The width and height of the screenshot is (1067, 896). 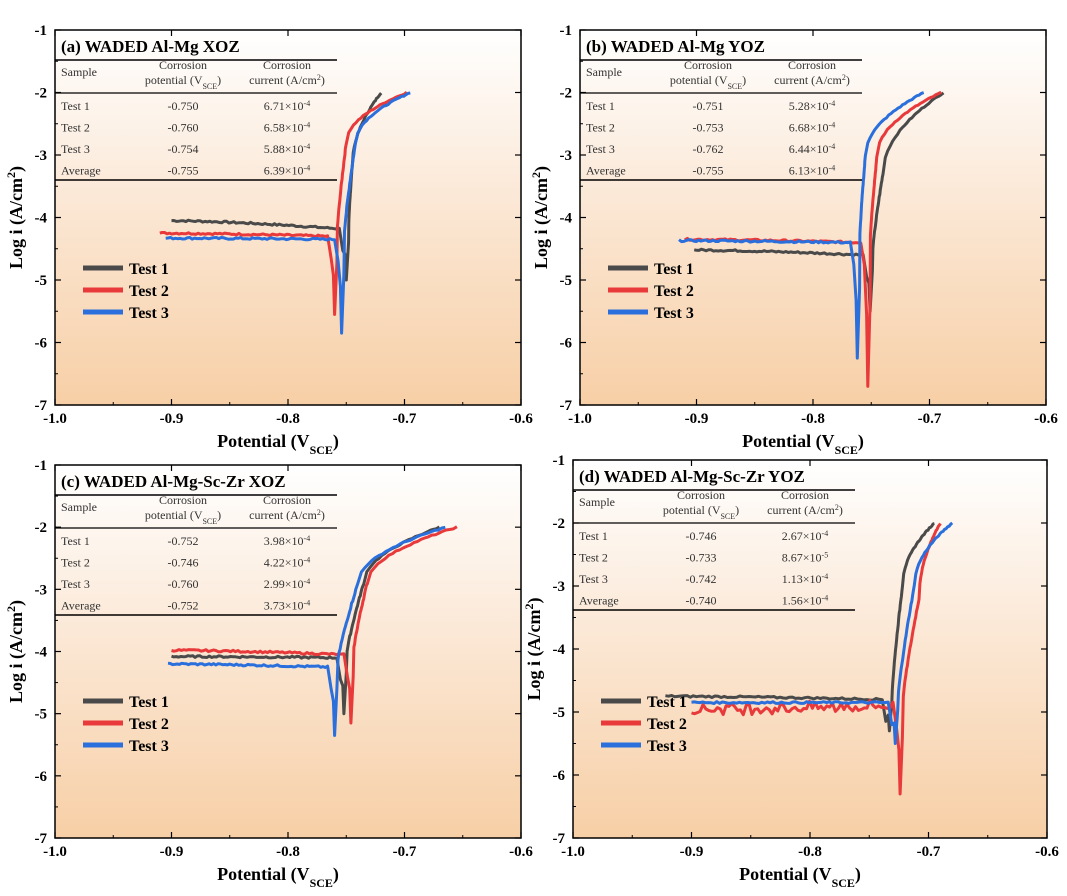 I want to click on table-cell-sample: Test 2, so click(x=75, y=563).